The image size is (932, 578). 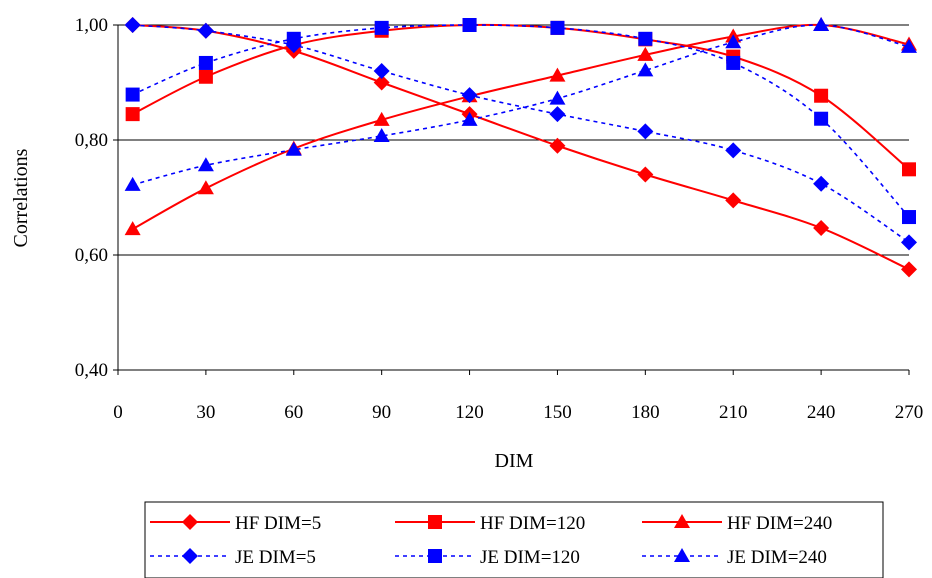 I want to click on x-tick-label: 180, so click(x=645, y=412).